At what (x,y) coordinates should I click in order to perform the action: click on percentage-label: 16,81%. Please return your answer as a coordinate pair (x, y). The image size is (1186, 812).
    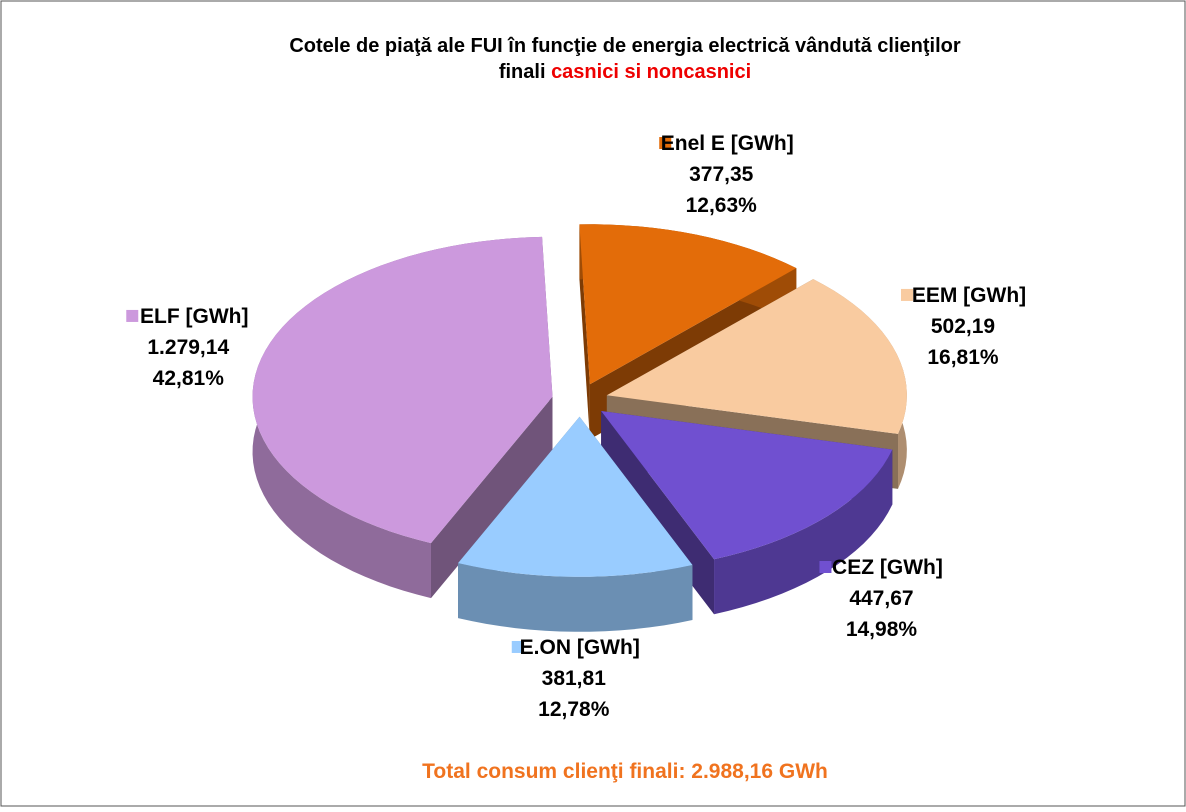
    Looking at the image, I should click on (963, 357).